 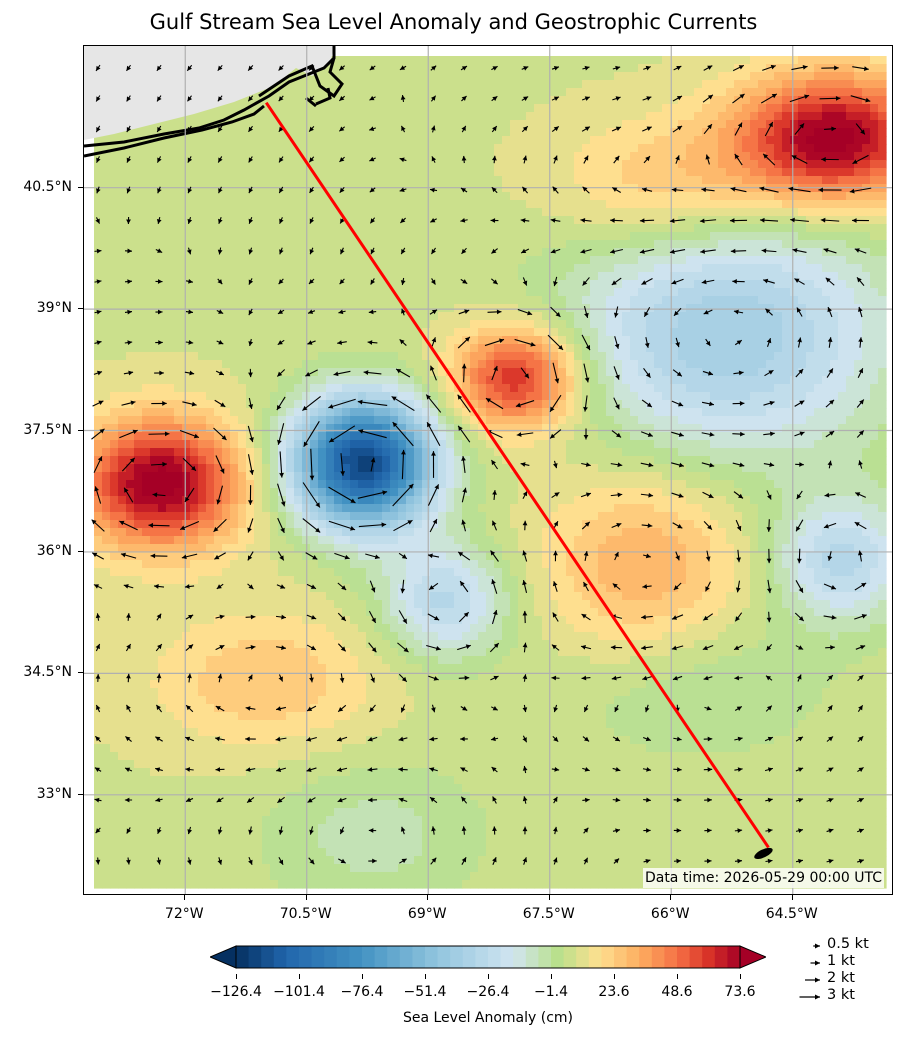 What do you see at coordinates (427, 914) in the screenshot?
I see `lon-tick-label: 69°W` at bounding box center [427, 914].